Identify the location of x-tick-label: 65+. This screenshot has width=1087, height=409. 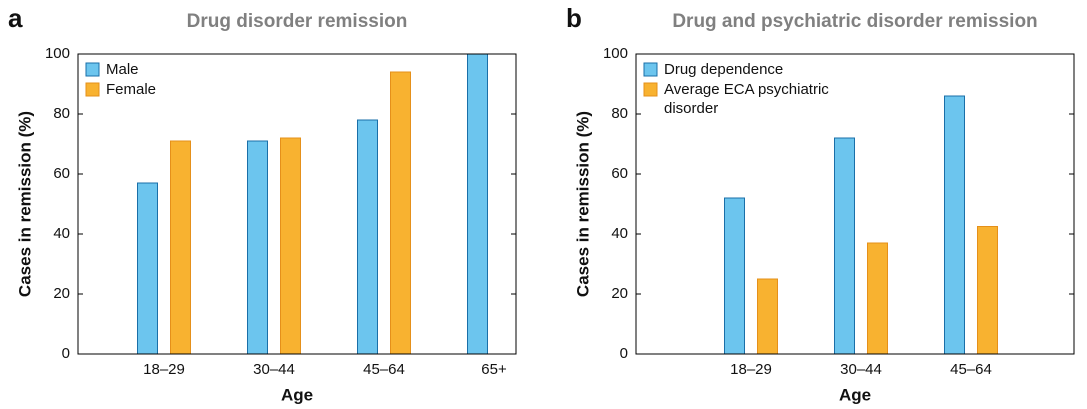
(494, 369).